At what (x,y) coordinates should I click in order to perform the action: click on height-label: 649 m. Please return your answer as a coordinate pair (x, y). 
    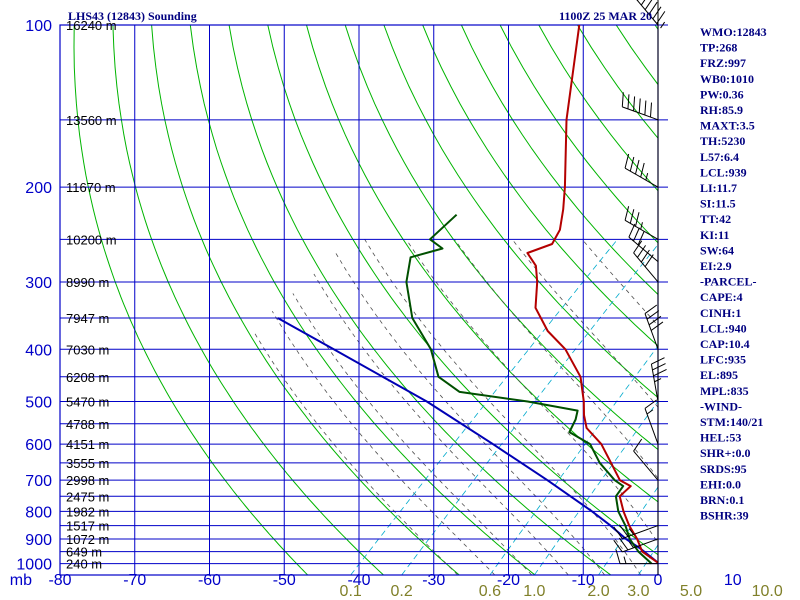
    Looking at the image, I should click on (84, 552).